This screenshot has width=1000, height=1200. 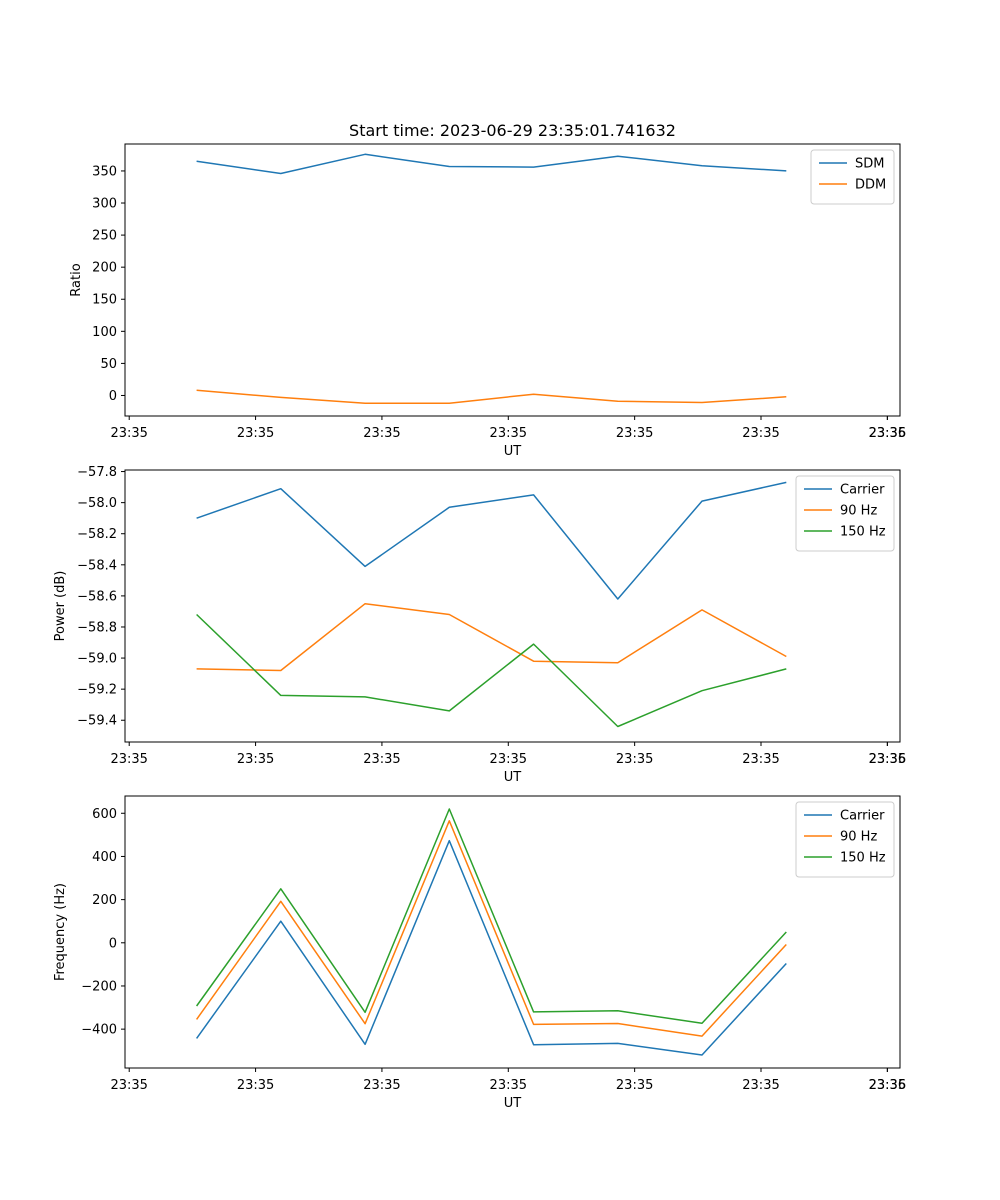 What do you see at coordinates (97, 690) in the screenshot?
I see `y-tick-label: −59.2` at bounding box center [97, 690].